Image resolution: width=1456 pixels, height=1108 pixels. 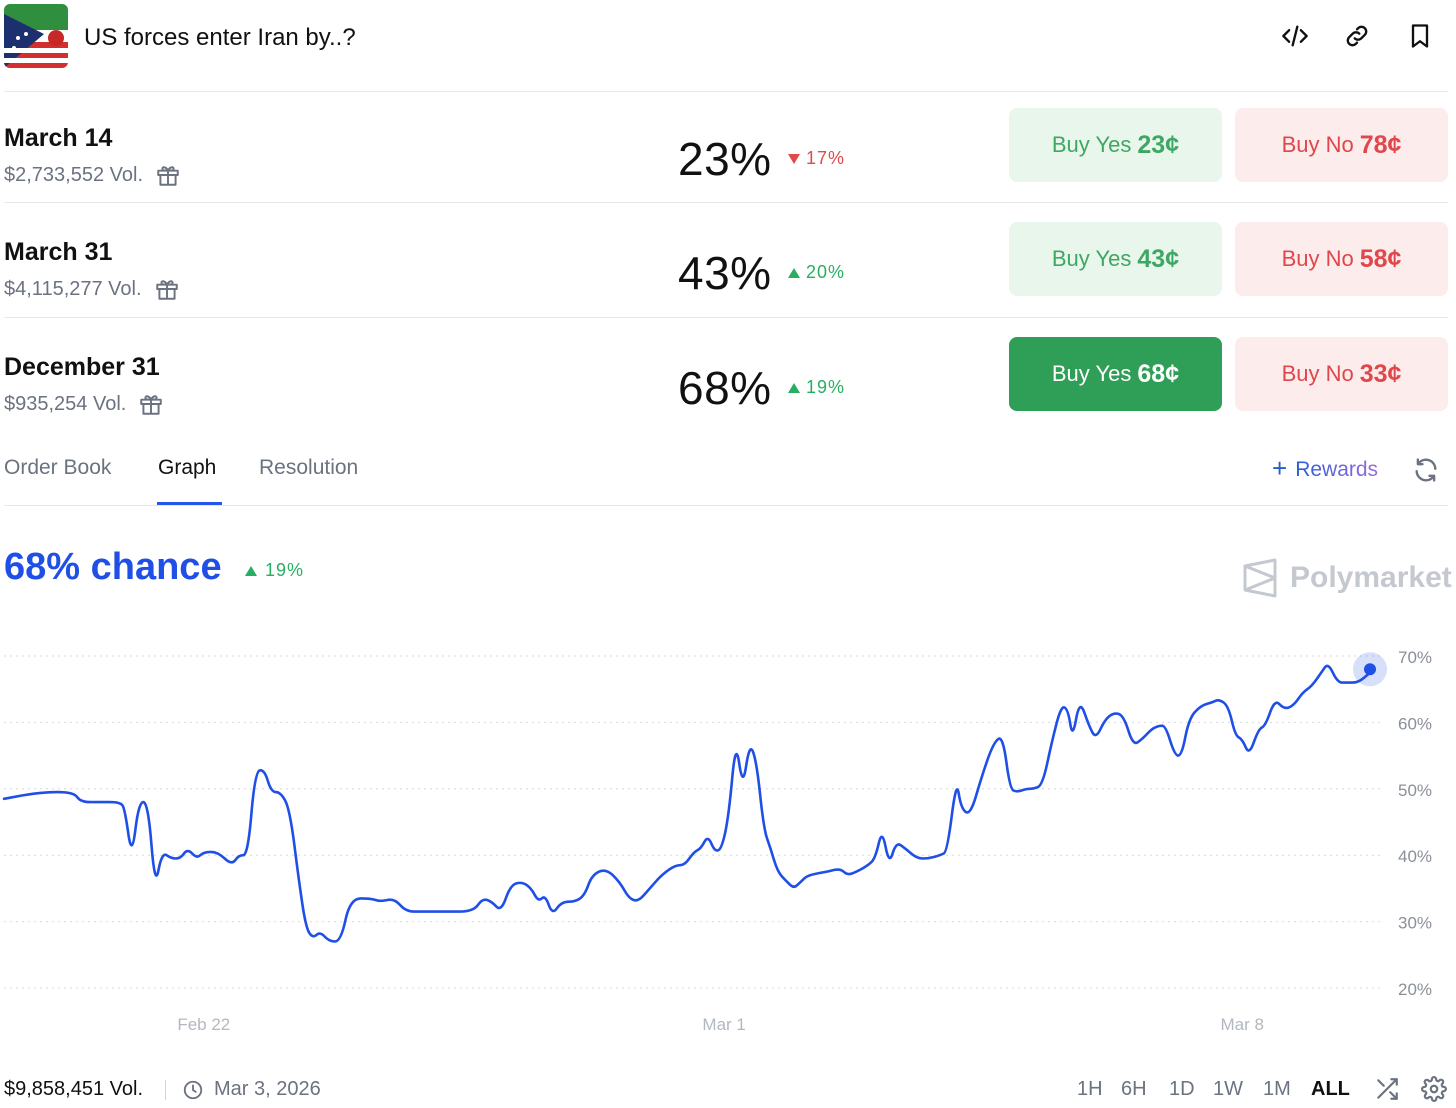 I want to click on polymarket-watermark: Polymarket, so click(x=1347, y=578).